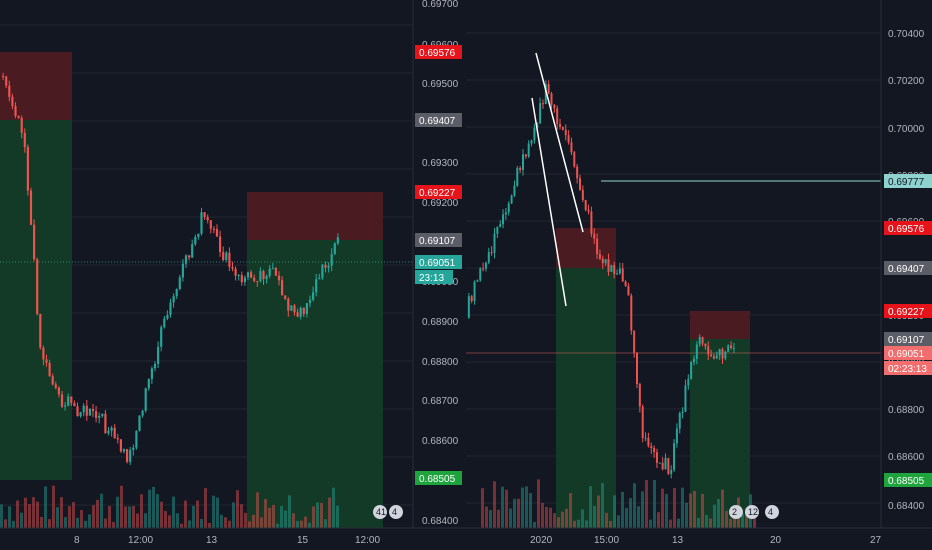 This screenshot has width=932, height=550. What do you see at coordinates (440, 441) in the screenshot?
I see `price-tick-label: 0.68600` at bounding box center [440, 441].